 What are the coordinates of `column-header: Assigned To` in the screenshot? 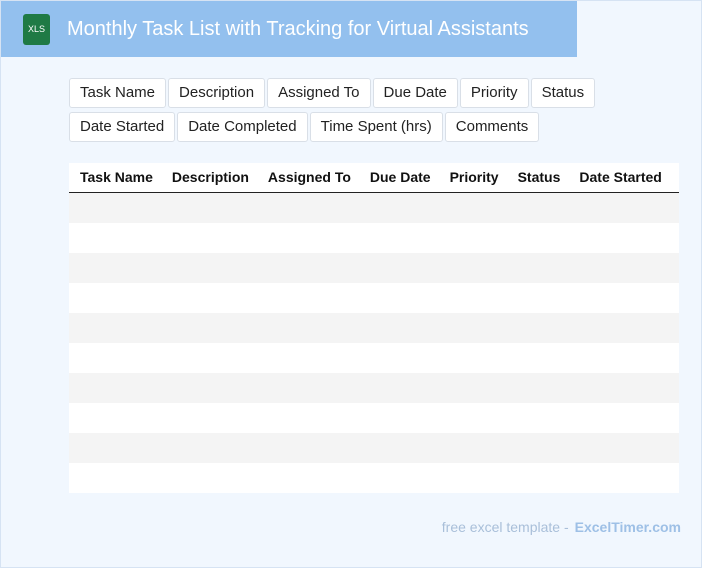 It's located at (309, 177).